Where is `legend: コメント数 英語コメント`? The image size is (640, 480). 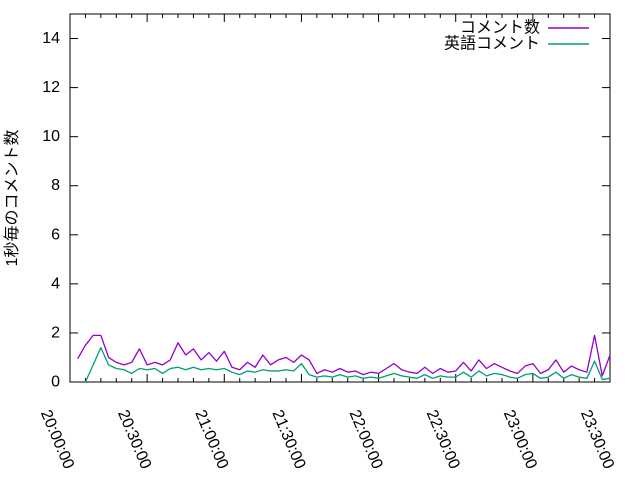 legend: コメント数 英語コメント is located at coordinates (516, 36).